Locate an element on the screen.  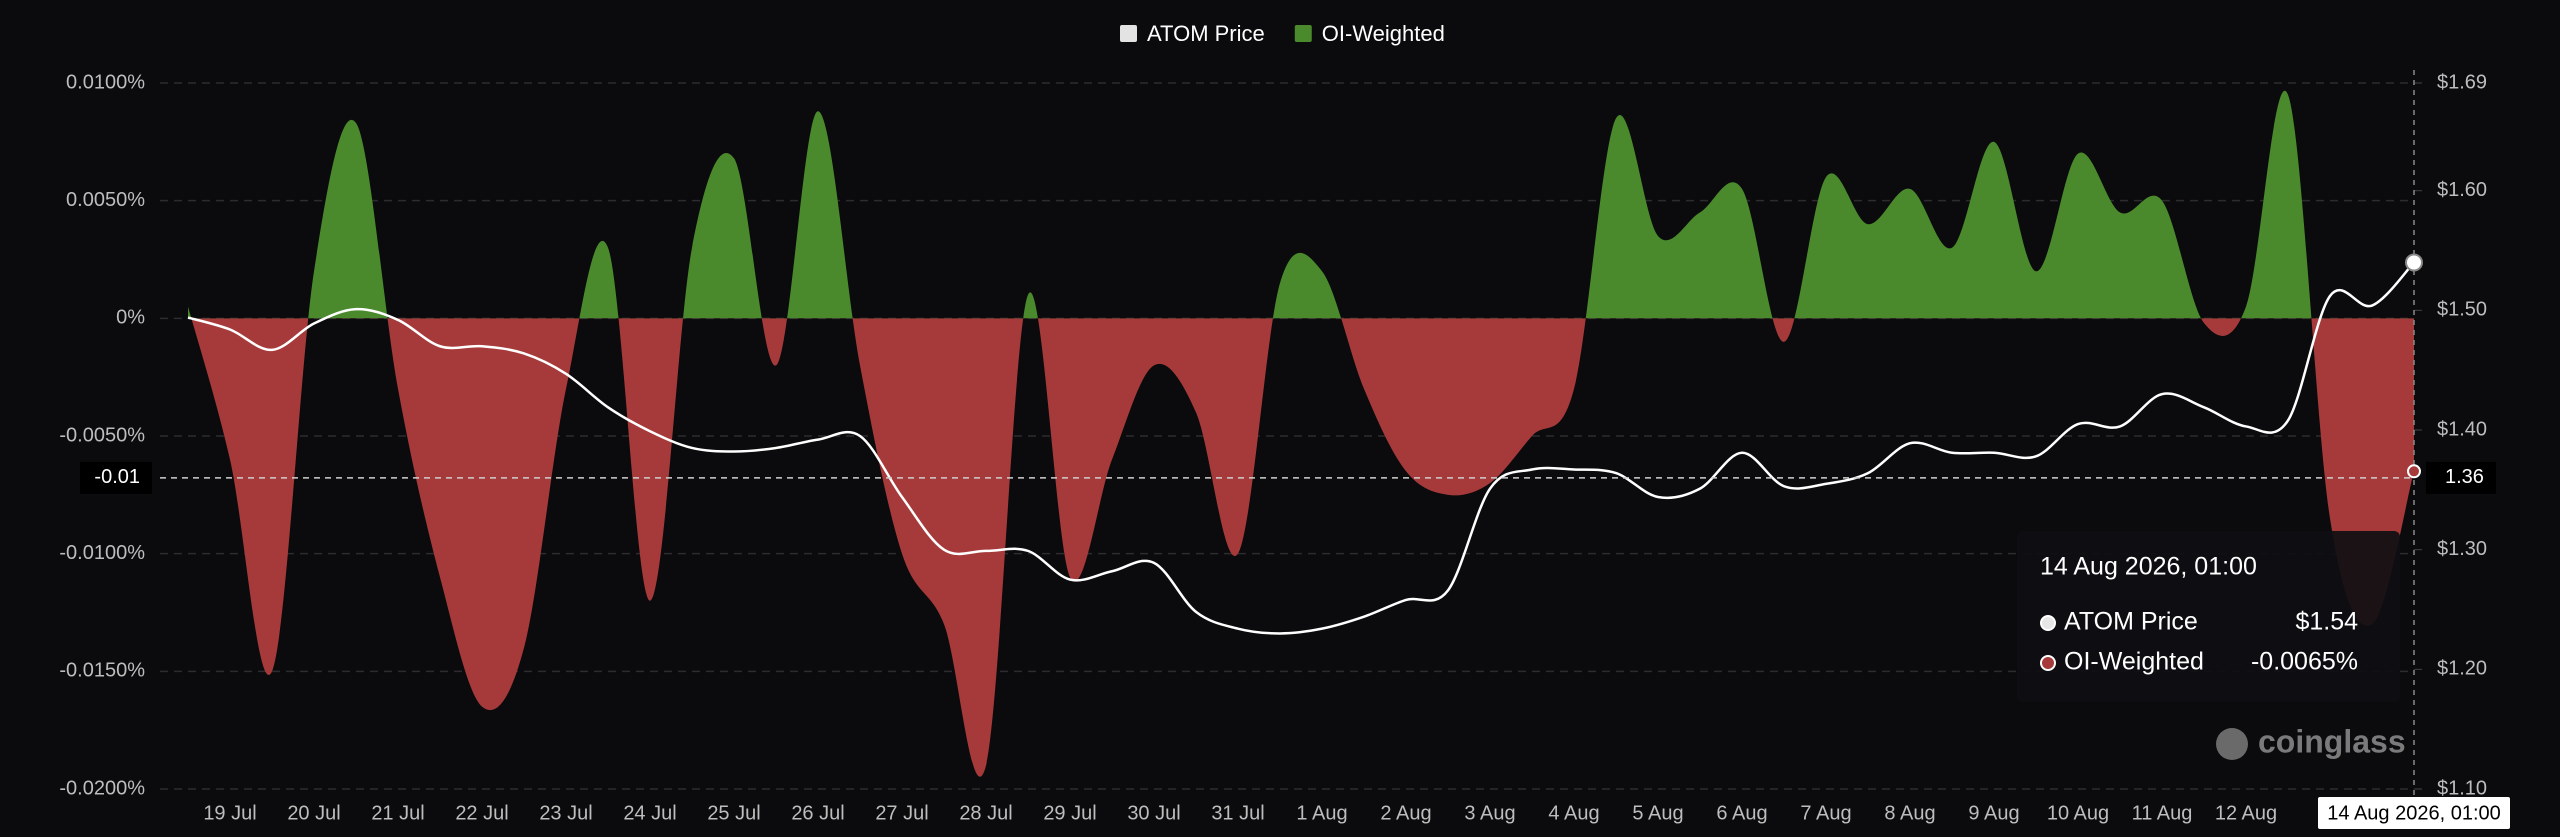
x-tick-label: 2 Aug is located at coordinates (1405, 813).